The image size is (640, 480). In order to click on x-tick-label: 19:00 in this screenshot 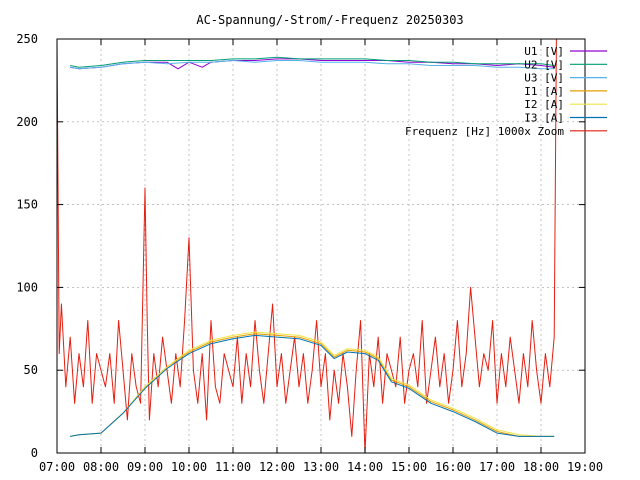, I will do `click(585, 467)`.